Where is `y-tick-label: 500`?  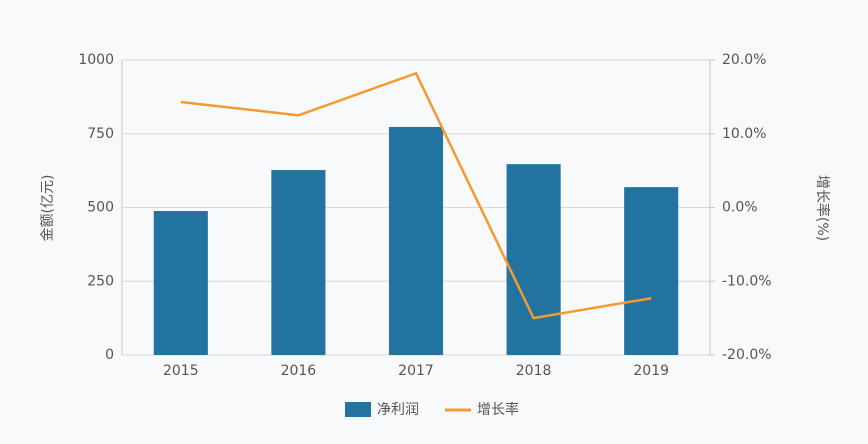
y-tick-label: 500 is located at coordinates (100, 208).